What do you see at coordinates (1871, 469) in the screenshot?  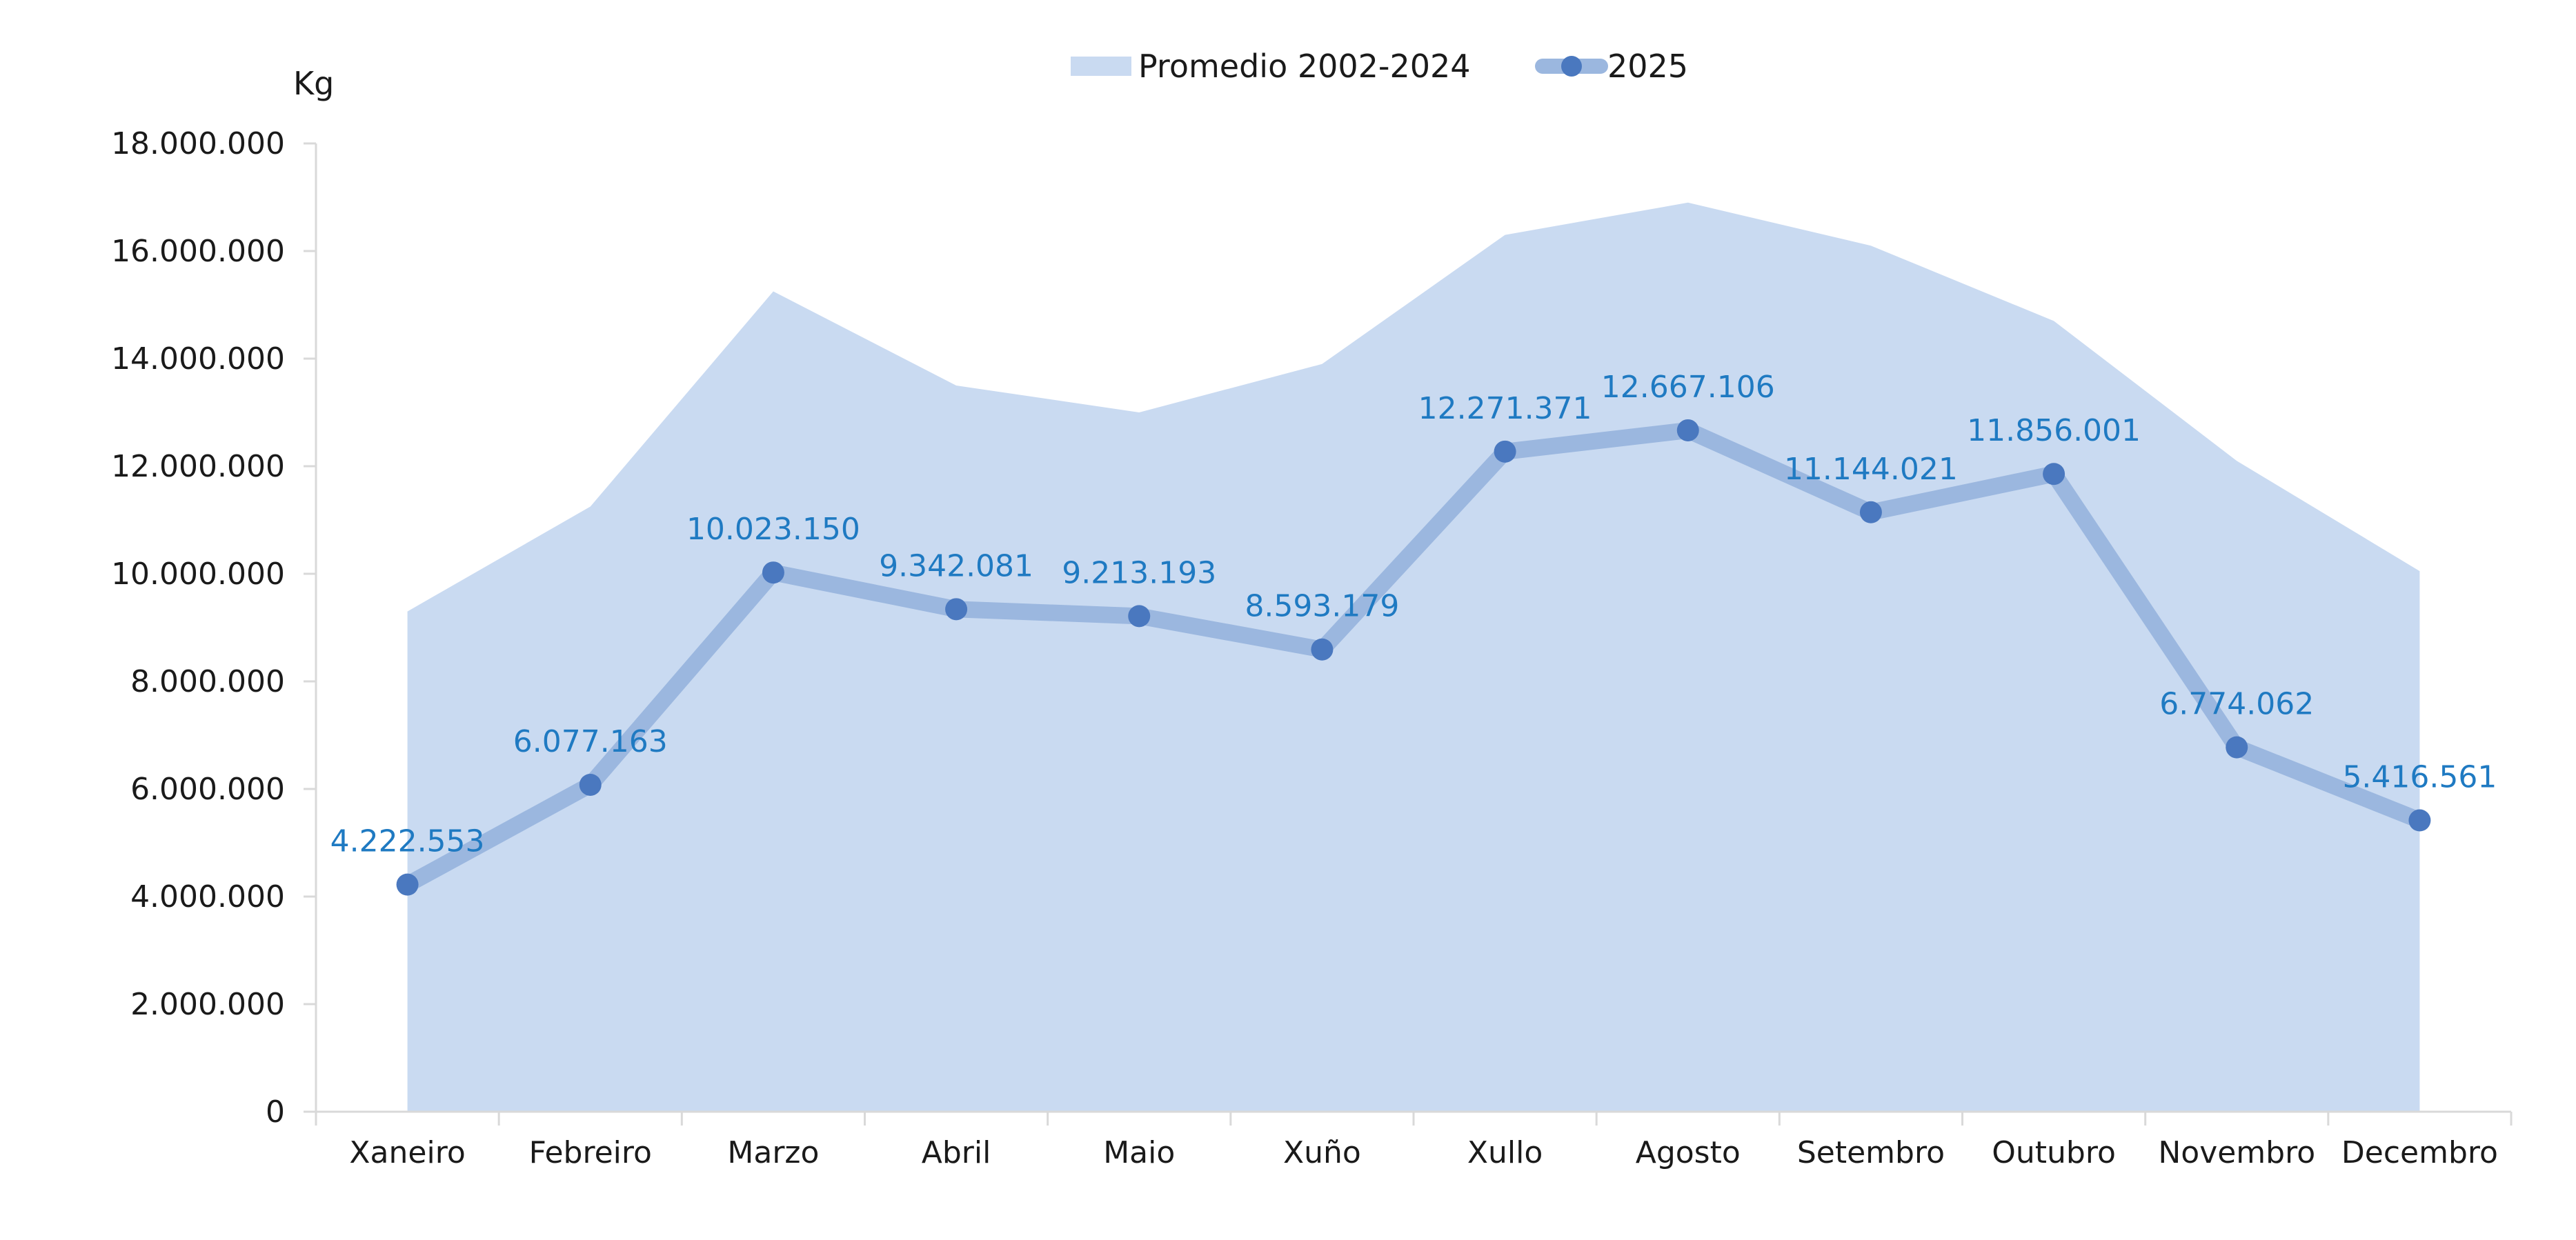 I see `data-label-2025: 11.144.021` at bounding box center [1871, 469].